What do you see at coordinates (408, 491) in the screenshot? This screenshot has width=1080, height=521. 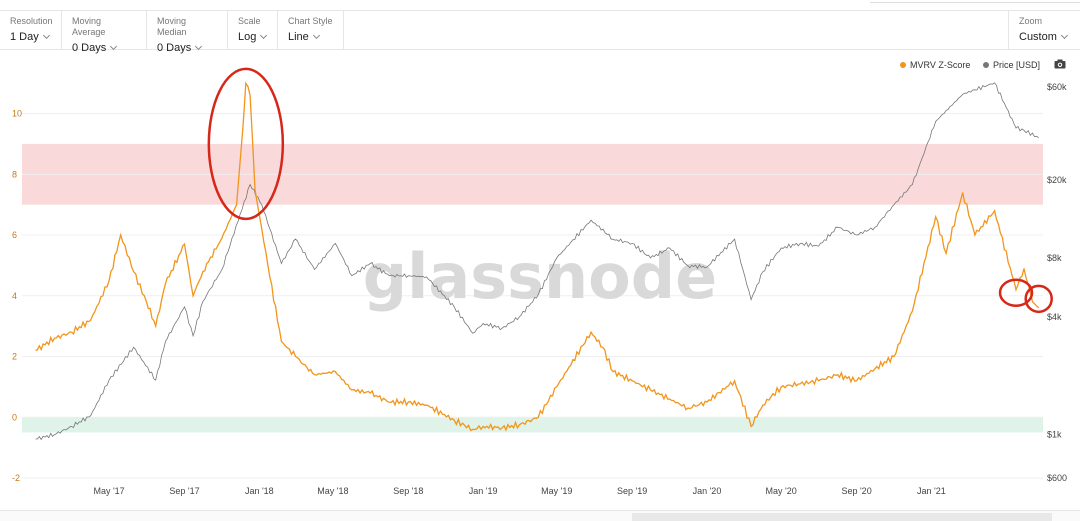 I see `x-tick-label: Sep '18` at bounding box center [408, 491].